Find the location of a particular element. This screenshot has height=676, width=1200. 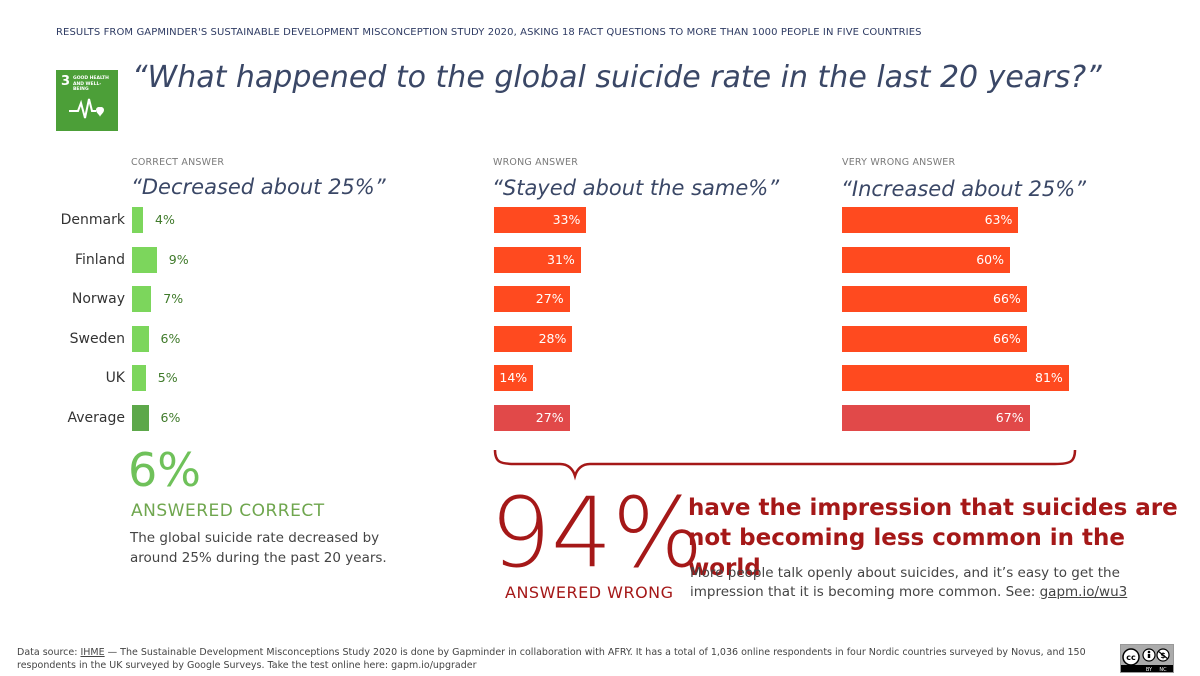

cc-by-label: BY is located at coordinates (1149, 669).